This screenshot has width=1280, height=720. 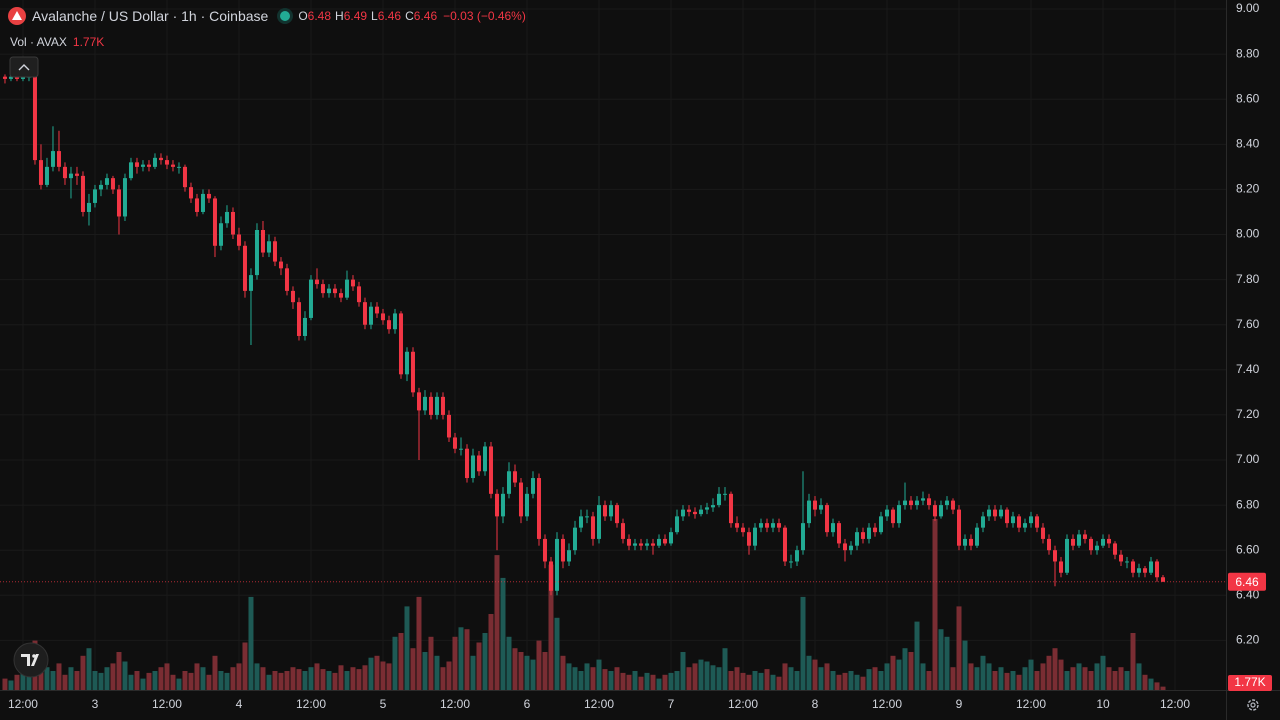 I want to click on x-tick-label: 10, so click(x=1103, y=704).